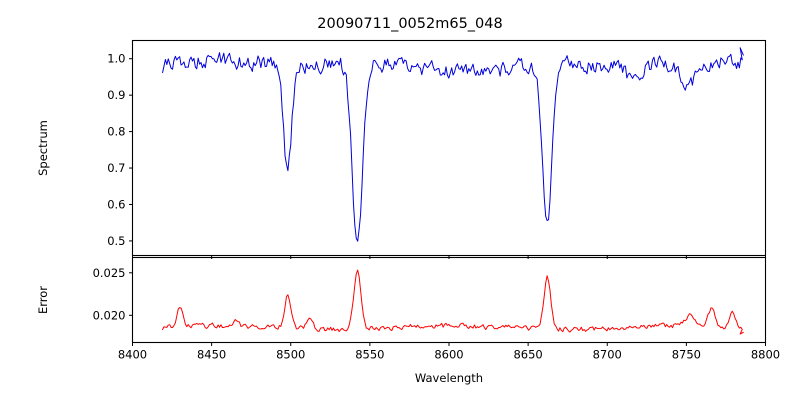  I want to click on error-axis-label: Error, so click(43, 300).